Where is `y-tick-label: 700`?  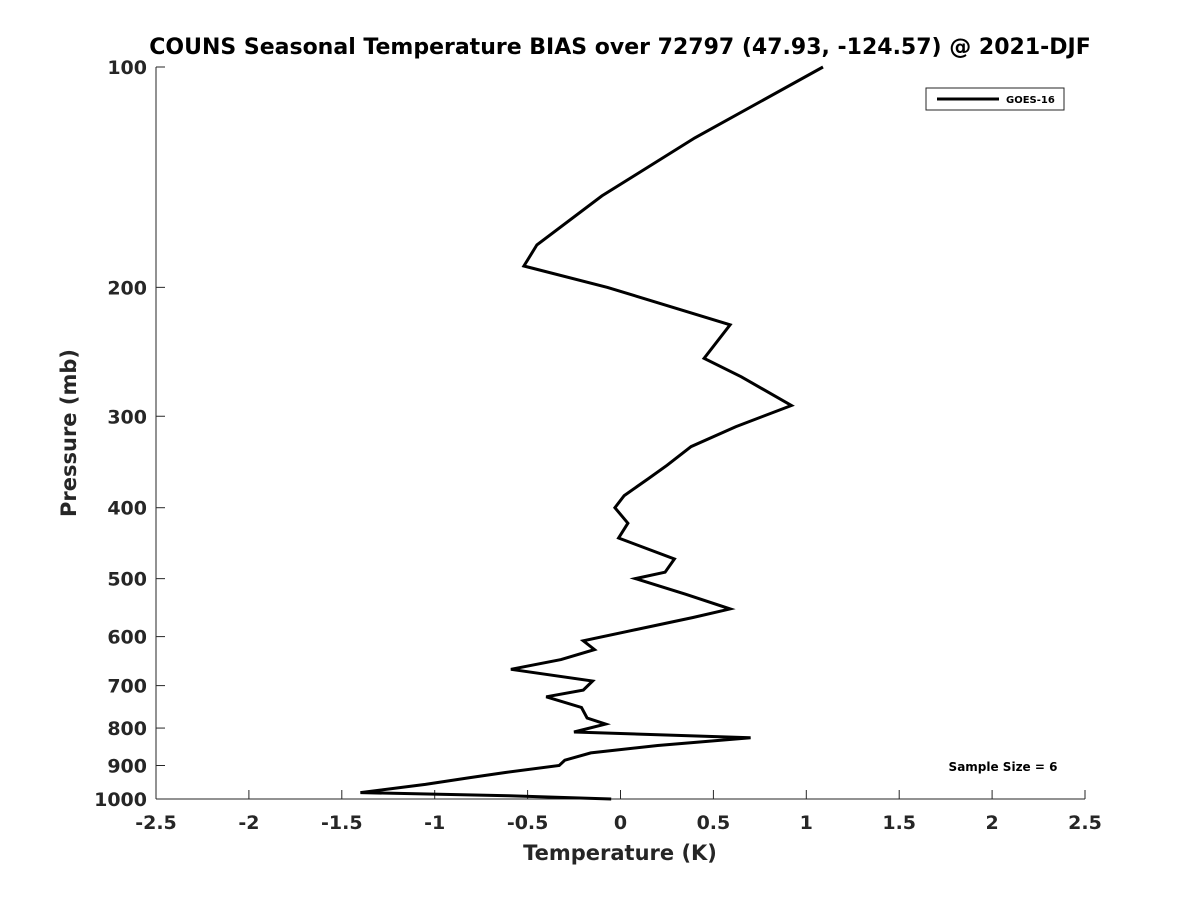 y-tick-label: 700 is located at coordinates (127, 687).